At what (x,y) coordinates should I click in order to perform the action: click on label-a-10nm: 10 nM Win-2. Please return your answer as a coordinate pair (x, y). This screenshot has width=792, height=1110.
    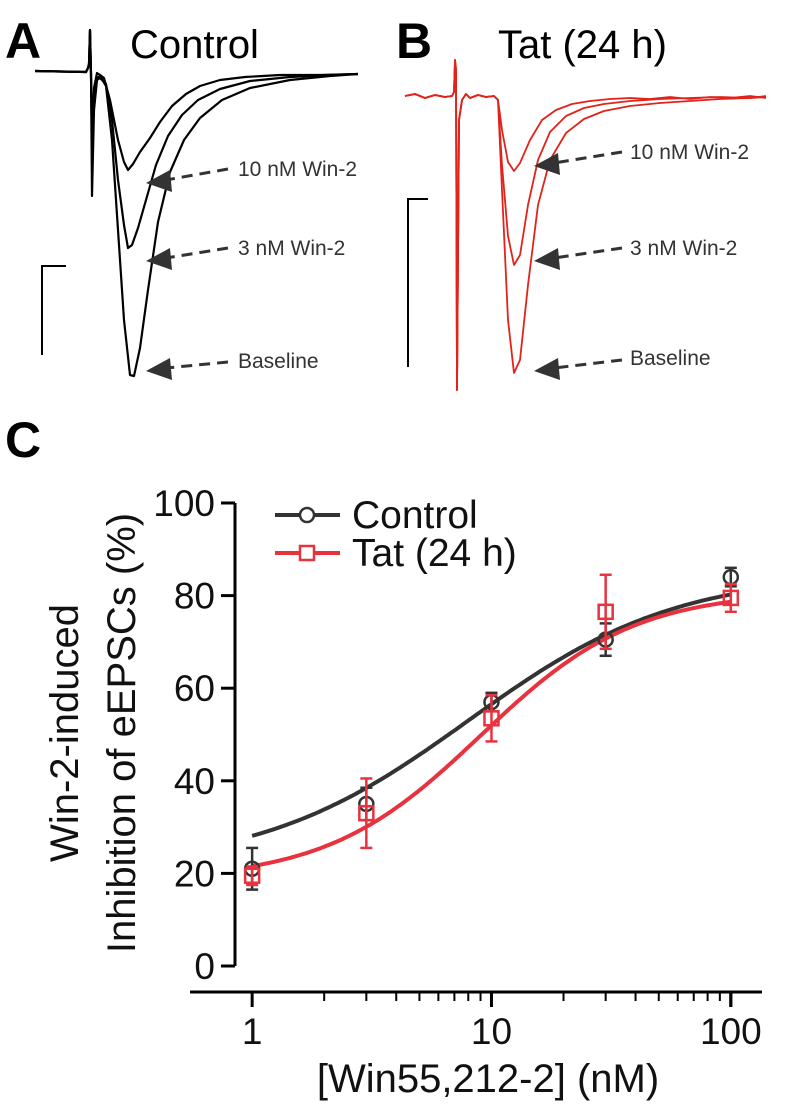
    Looking at the image, I should click on (297, 169).